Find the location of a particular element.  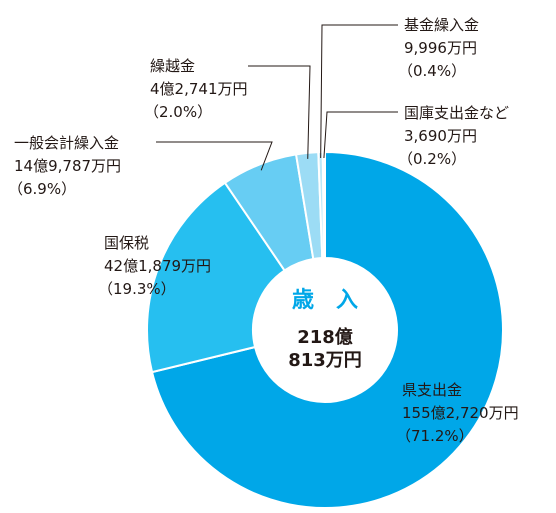

slice-label-amount: 3,690万円 is located at coordinates (440, 136).